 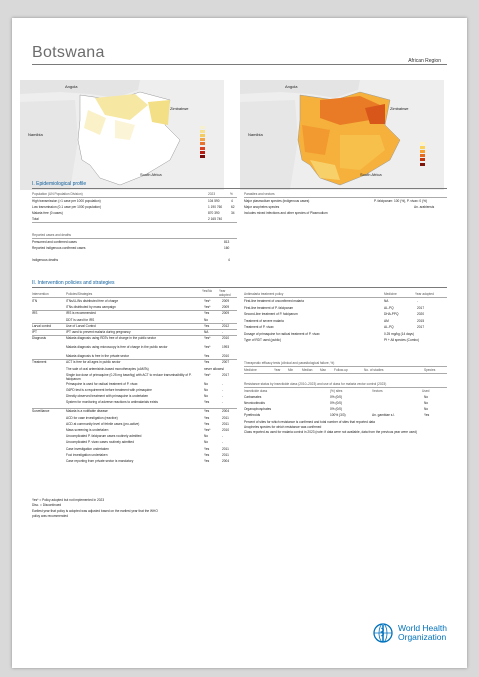 What do you see at coordinates (39, 362) in the screenshot?
I see `policy-group: Treatment` at bounding box center [39, 362].